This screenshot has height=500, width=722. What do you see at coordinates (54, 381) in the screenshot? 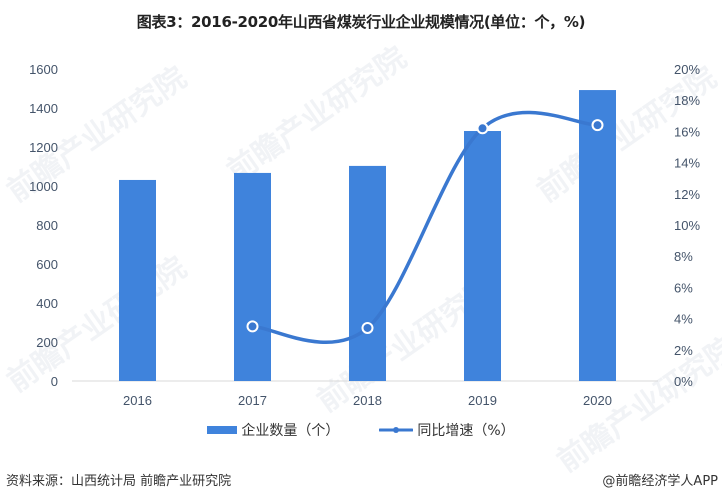
I see `left-axis-tick: 0` at bounding box center [54, 381].